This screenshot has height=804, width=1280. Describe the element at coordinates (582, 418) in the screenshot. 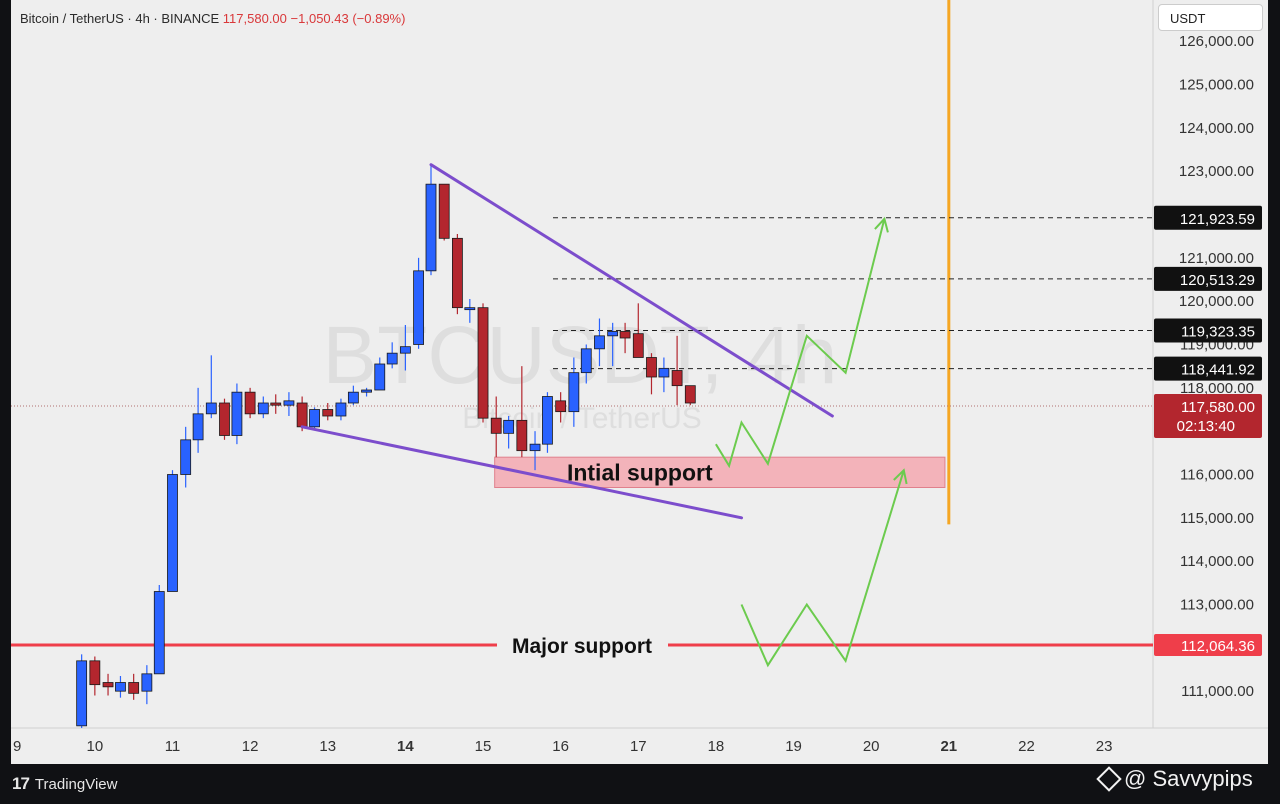

I see `watermark-name: Bitcoin / TetherUS` at that location.